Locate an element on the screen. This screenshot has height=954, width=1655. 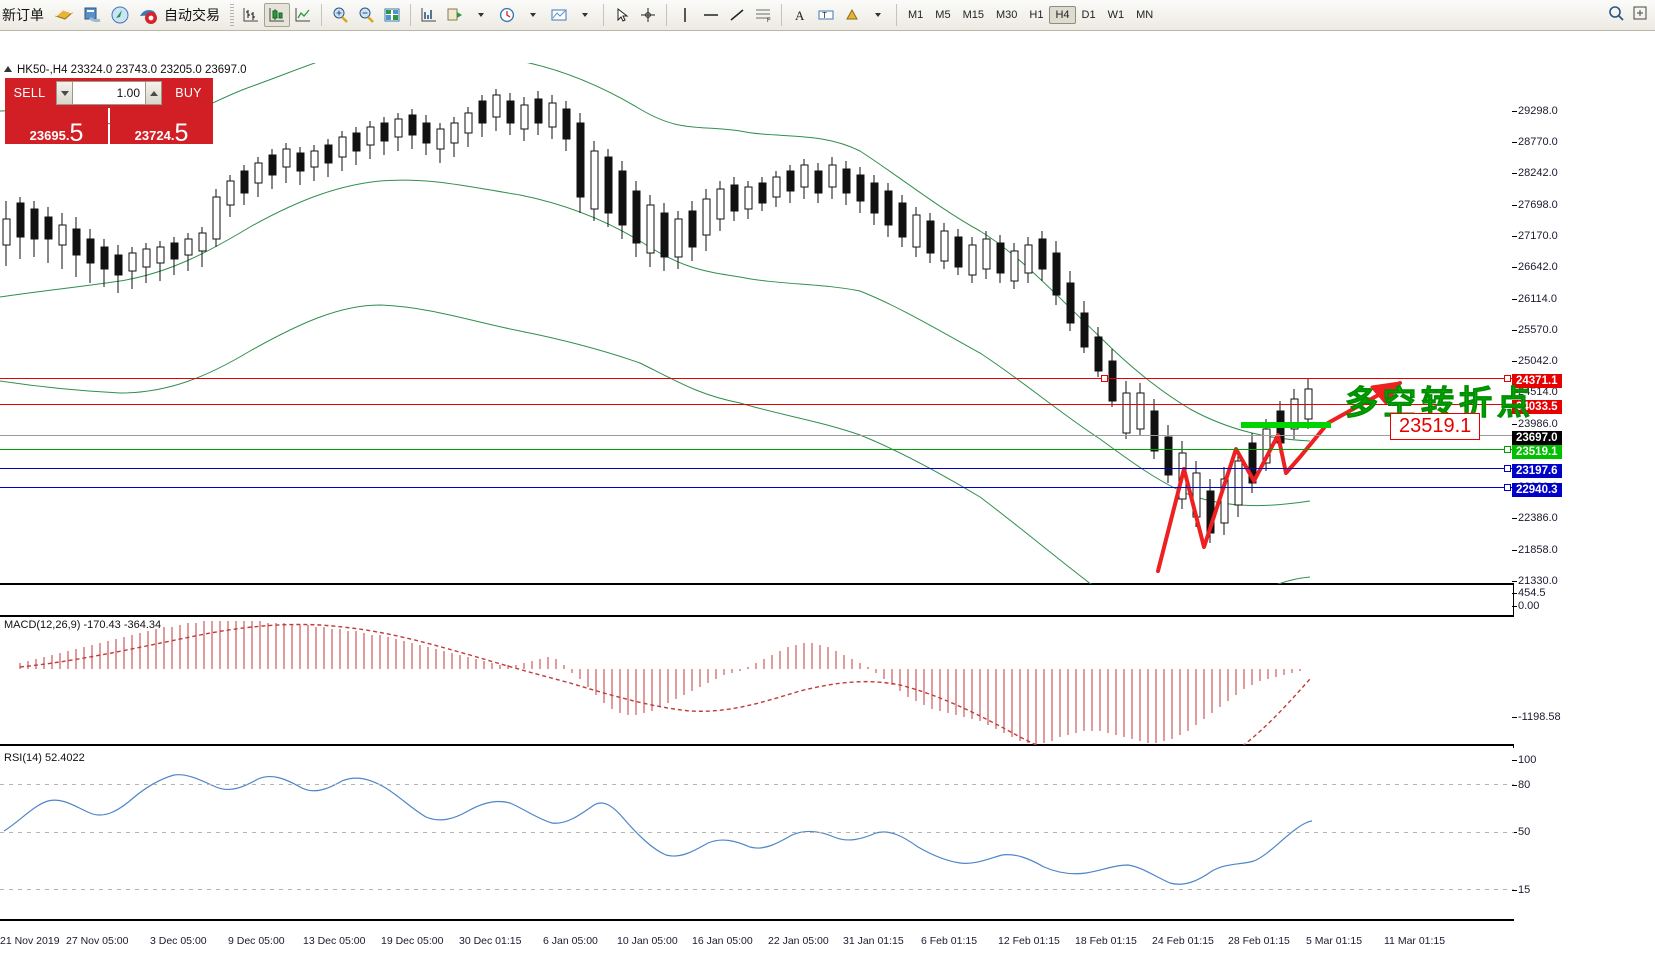
rsi-tick-80: 80 is located at coordinates (1521, 785).